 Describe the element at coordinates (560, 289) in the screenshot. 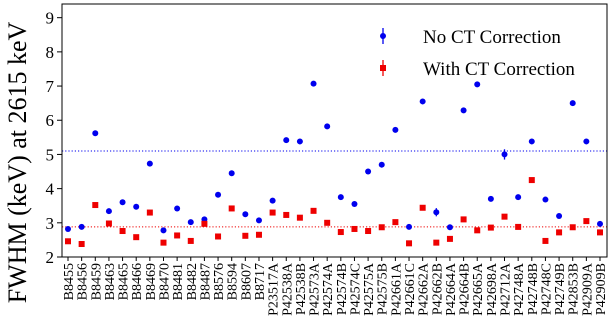

I see `x-tick-label: P42749B` at that location.